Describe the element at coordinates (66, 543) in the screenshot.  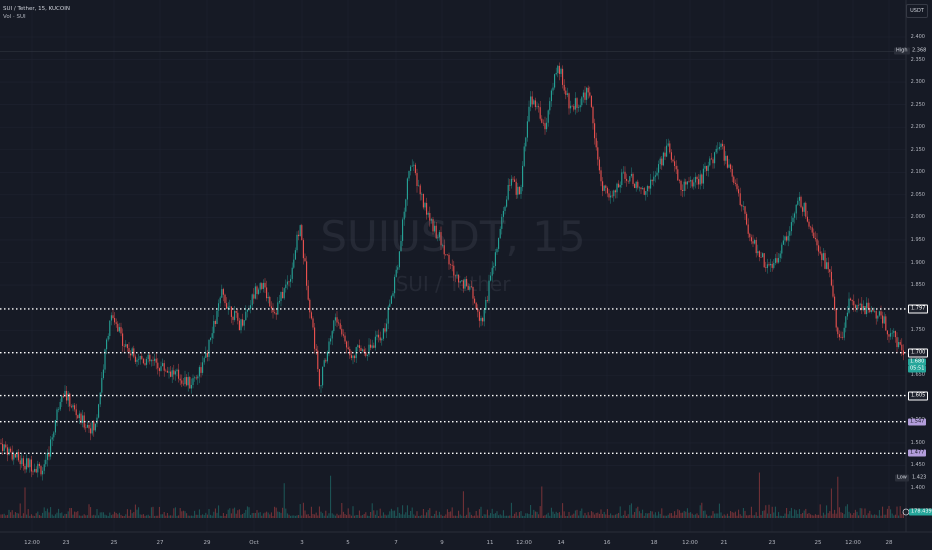
I see `time-tick: 23` at that location.